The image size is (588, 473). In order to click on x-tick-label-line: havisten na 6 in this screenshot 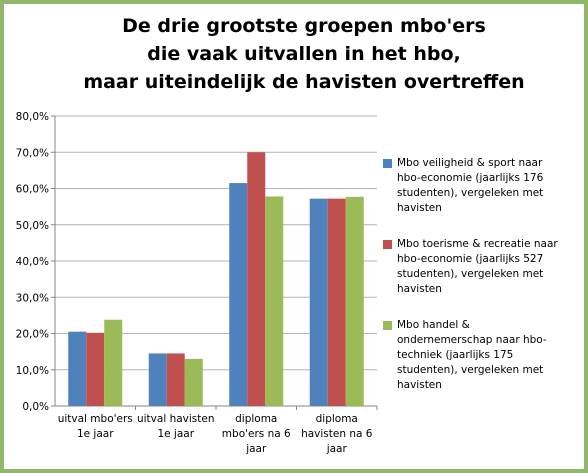, I will do `click(337, 434)`.